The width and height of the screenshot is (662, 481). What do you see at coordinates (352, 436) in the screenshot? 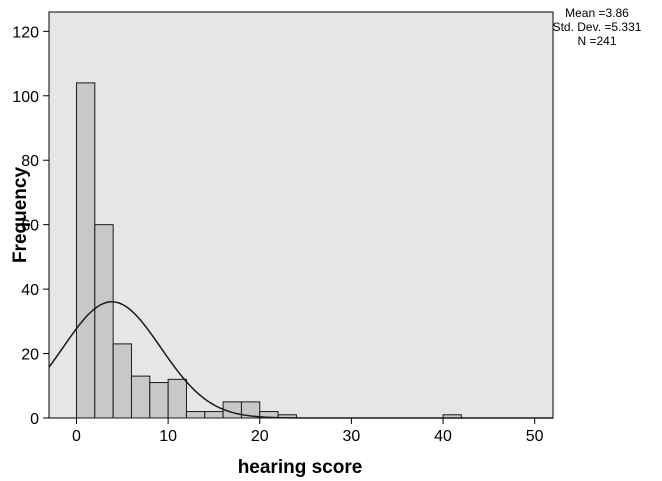
I see `x-tick-label: 30` at bounding box center [352, 436].